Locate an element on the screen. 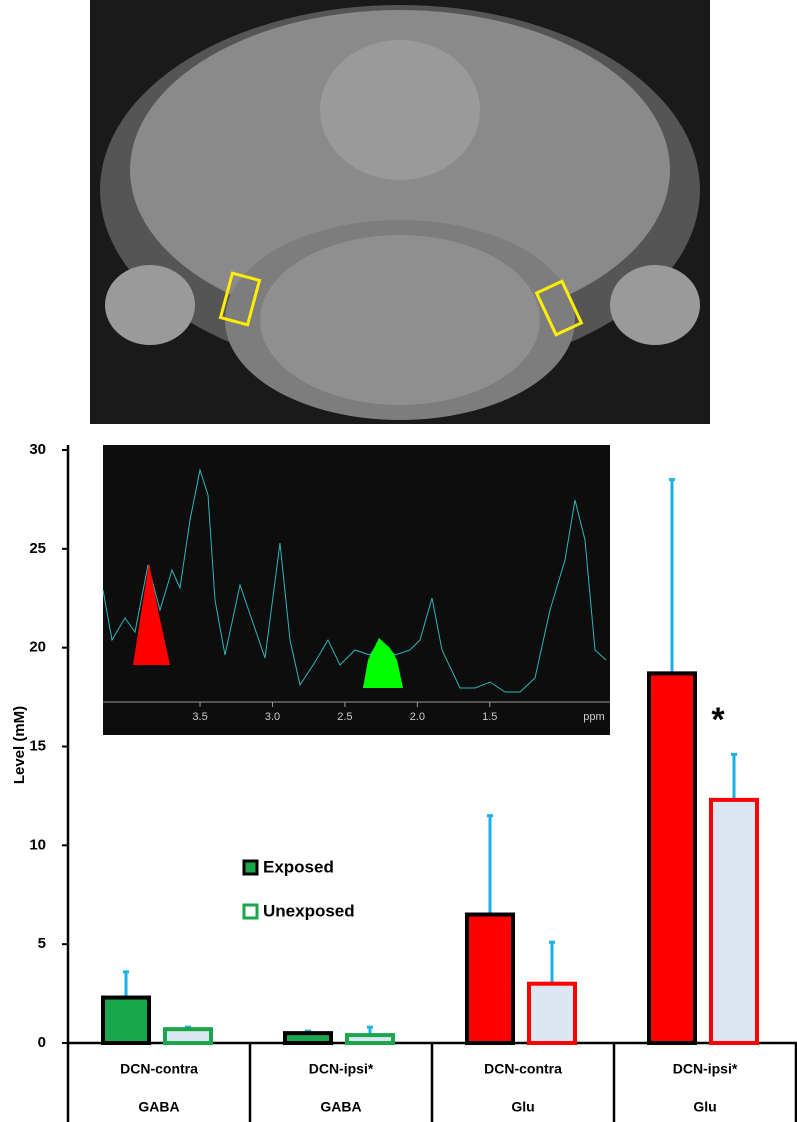 The height and width of the screenshot is (1122, 797). y-tick-label: 15 is located at coordinates (37, 745).